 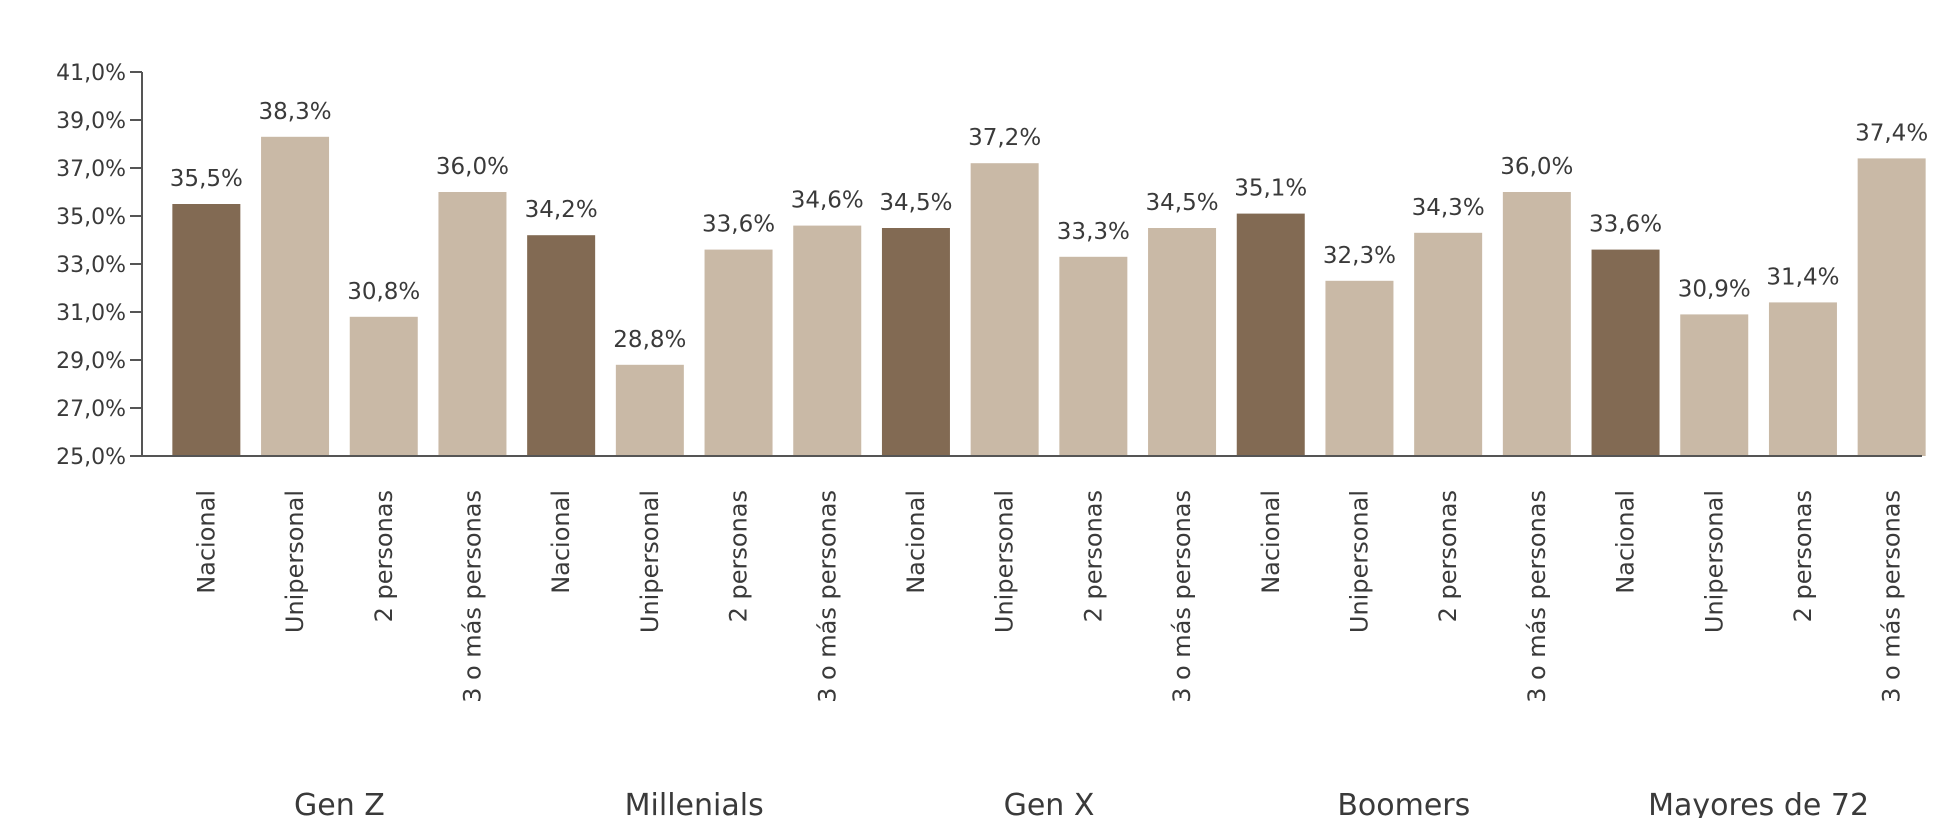 What do you see at coordinates (1448, 208) in the screenshot?
I see `bar-value-label: 34,3%` at bounding box center [1448, 208].